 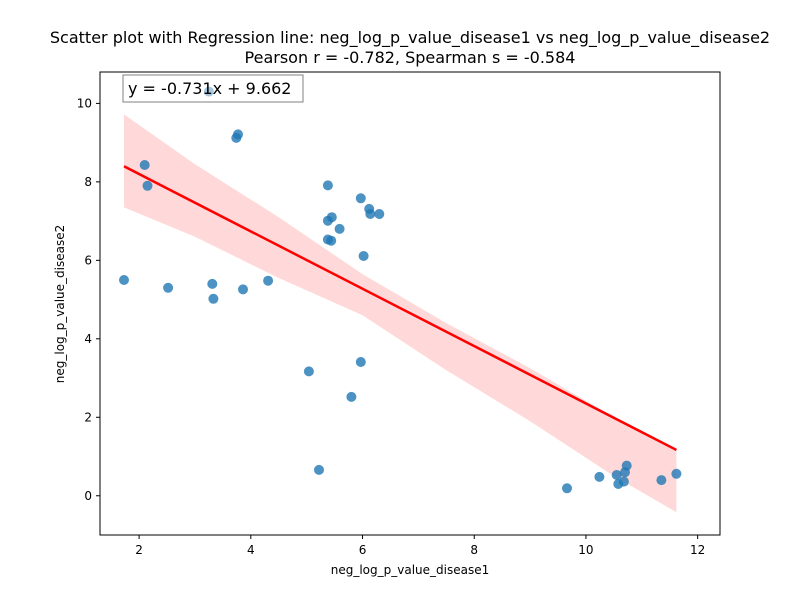 What do you see at coordinates (88, 496) in the screenshot?
I see `y-tick-label: 0` at bounding box center [88, 496].